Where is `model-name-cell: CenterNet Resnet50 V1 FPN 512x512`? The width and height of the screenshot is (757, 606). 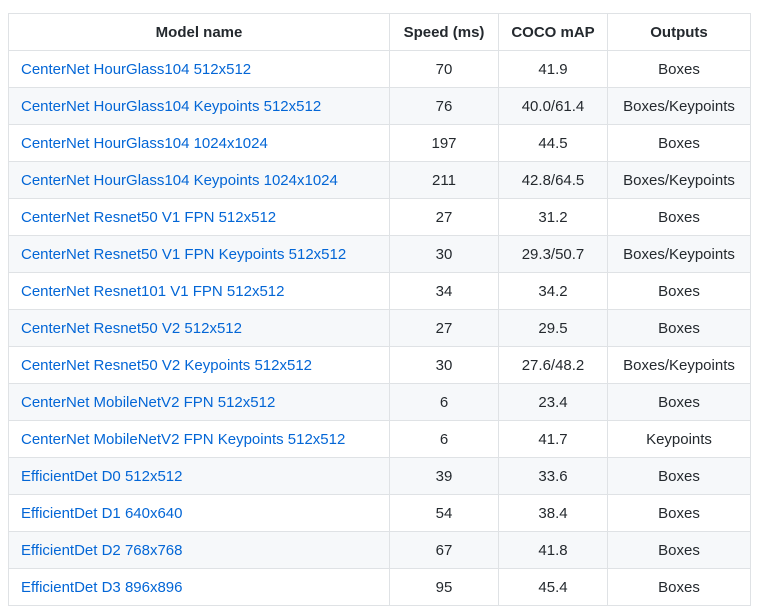
model-name-cell: CenterNet Resnet50 V1 FPN 512x512 is located at coordinates (199, 217).